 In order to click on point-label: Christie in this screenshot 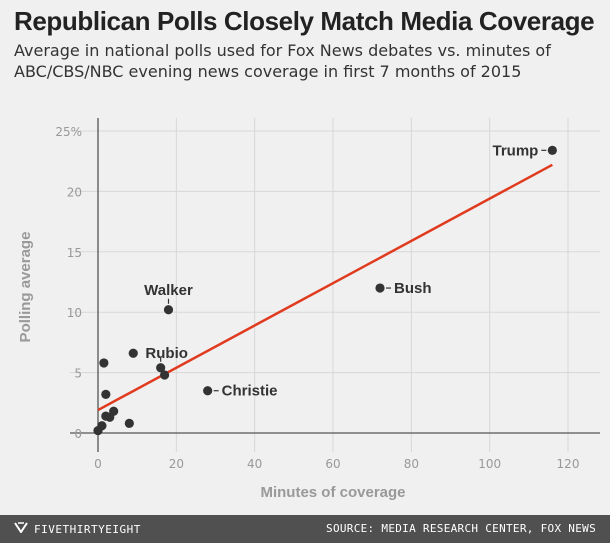, I will do `click(250, 391)`.